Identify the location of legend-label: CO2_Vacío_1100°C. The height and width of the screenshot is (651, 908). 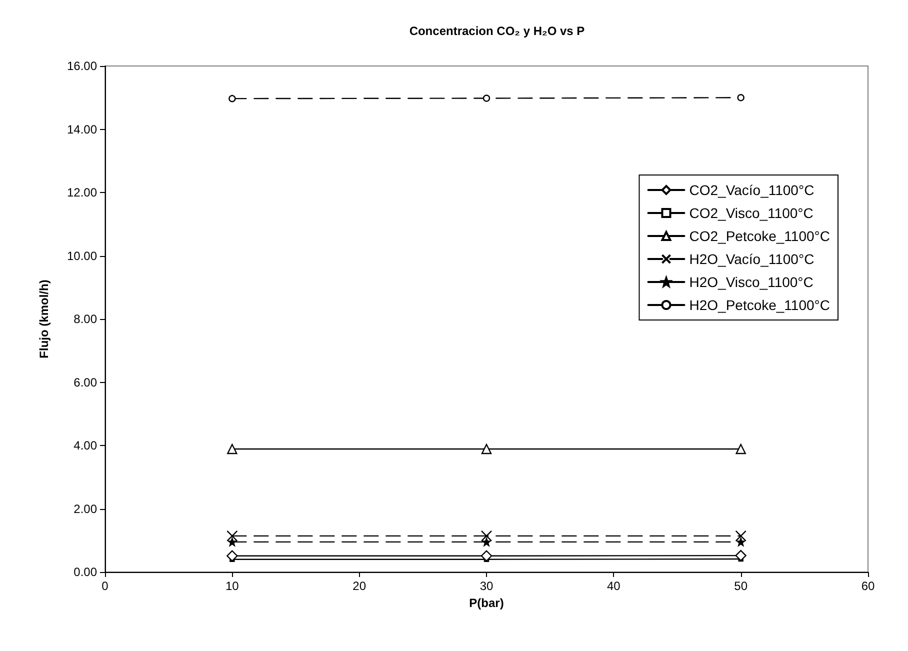
(751, 190).